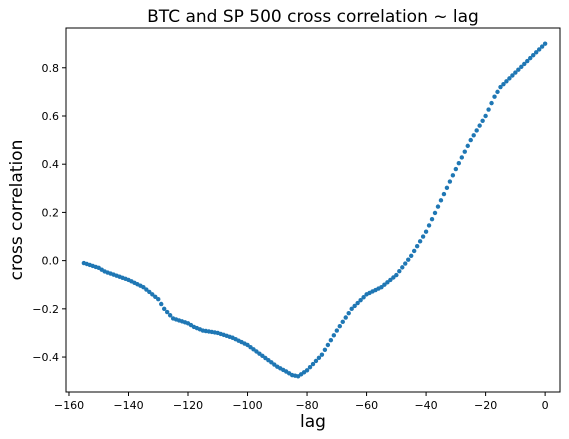  Describe the element at coordinates (51, 68) in the screenshot. I see `y-tick-label: 0.8` at that location.